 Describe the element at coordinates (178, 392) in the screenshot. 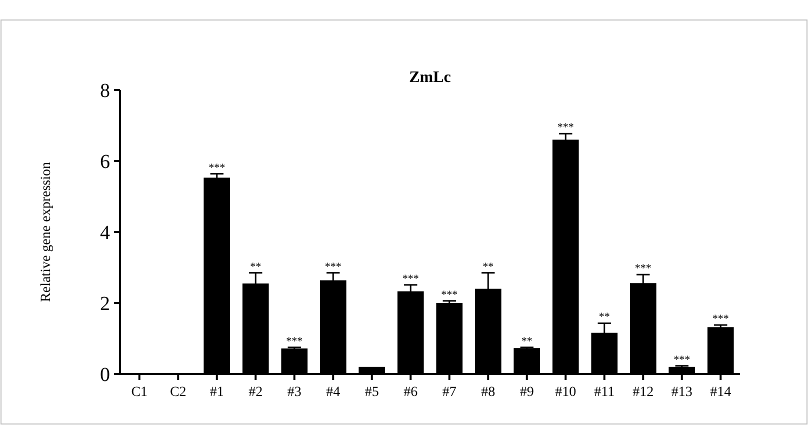

I see `x-tick-label: C2` at that location.